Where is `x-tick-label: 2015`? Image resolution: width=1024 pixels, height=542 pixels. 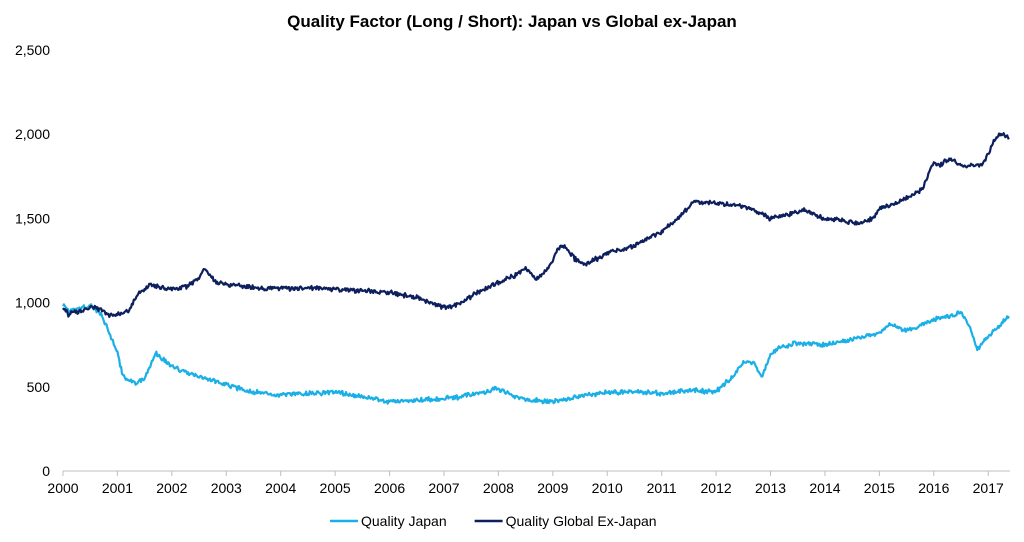
x-tick-label: 2015 is located at coordinates (879, 488).